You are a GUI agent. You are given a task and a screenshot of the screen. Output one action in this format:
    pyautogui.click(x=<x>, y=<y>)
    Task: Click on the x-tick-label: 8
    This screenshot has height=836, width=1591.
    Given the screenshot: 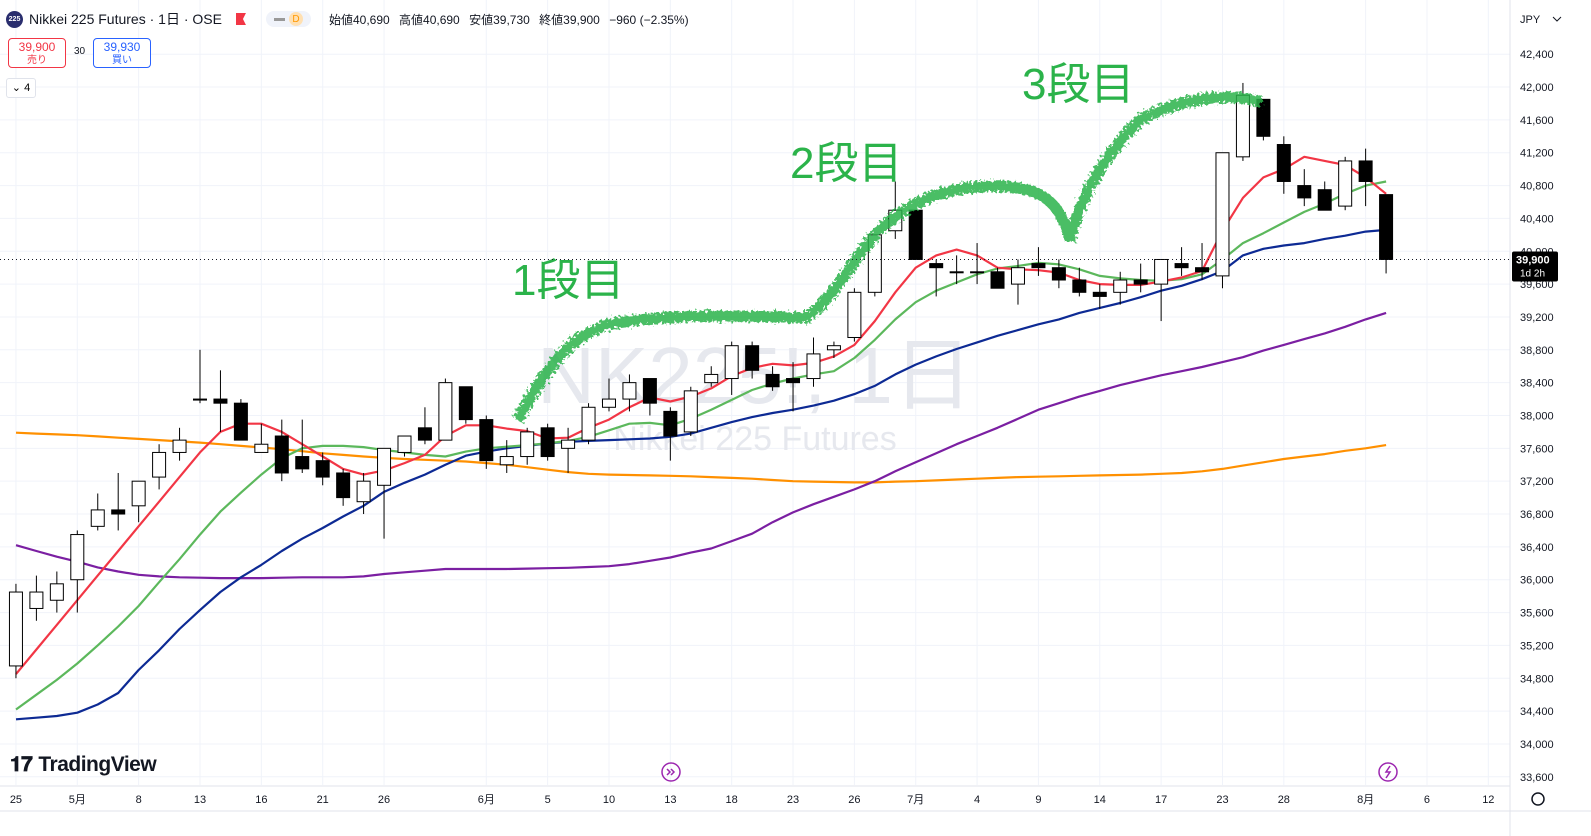 What is the action you would take?
    pyautogui.click(x=139, y=800)
    